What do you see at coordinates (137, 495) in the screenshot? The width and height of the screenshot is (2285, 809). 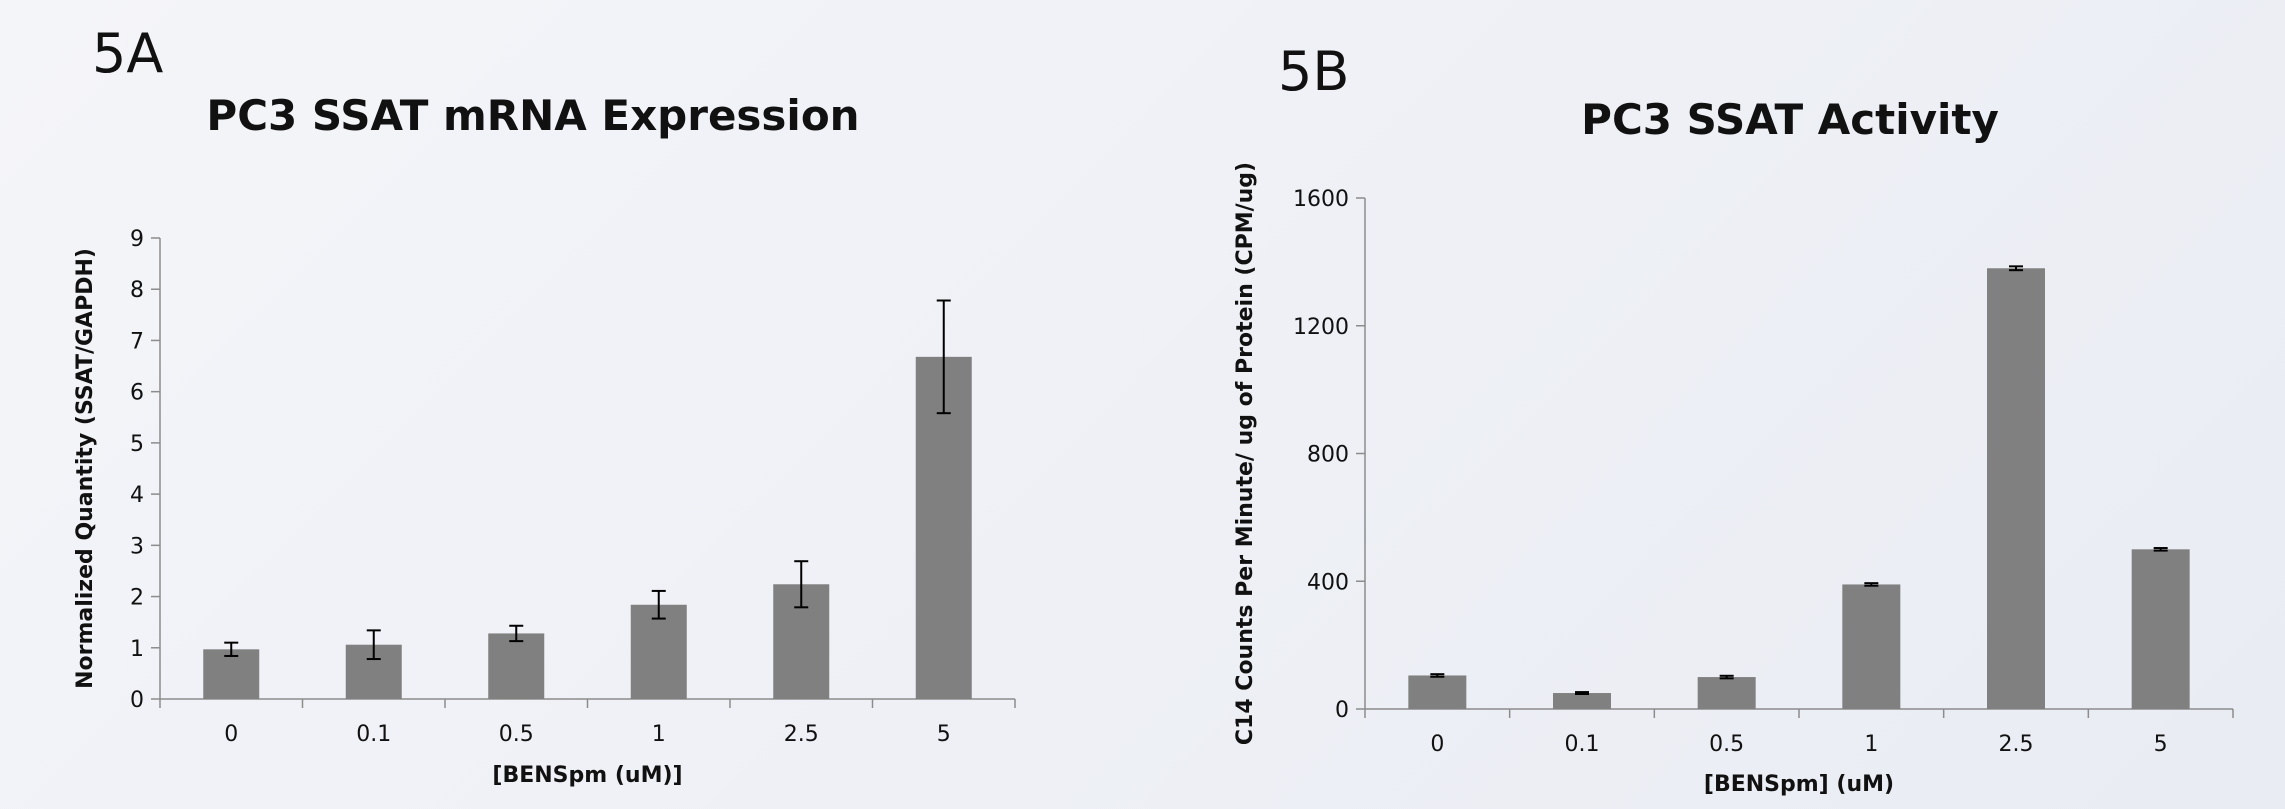 I see `y-tick-label: 4` at bounding box center [137, 495].